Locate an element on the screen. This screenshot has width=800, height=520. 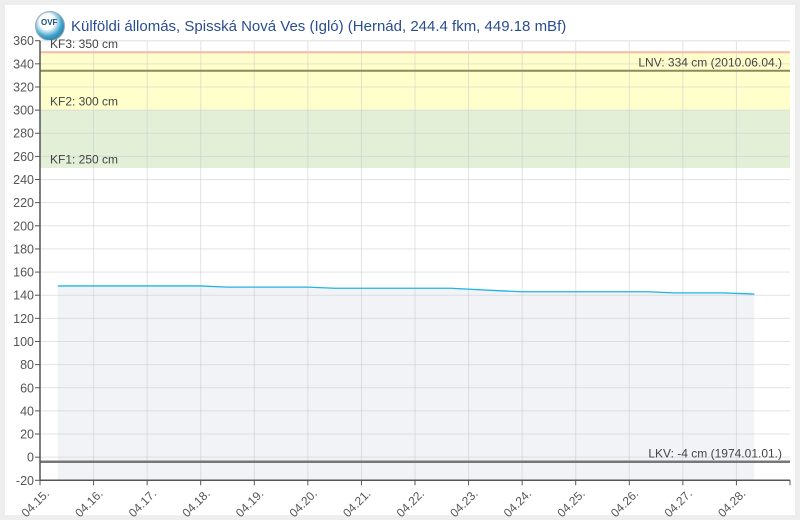
ovf-logo-icon: OVF is located at coordinates (50, 26).